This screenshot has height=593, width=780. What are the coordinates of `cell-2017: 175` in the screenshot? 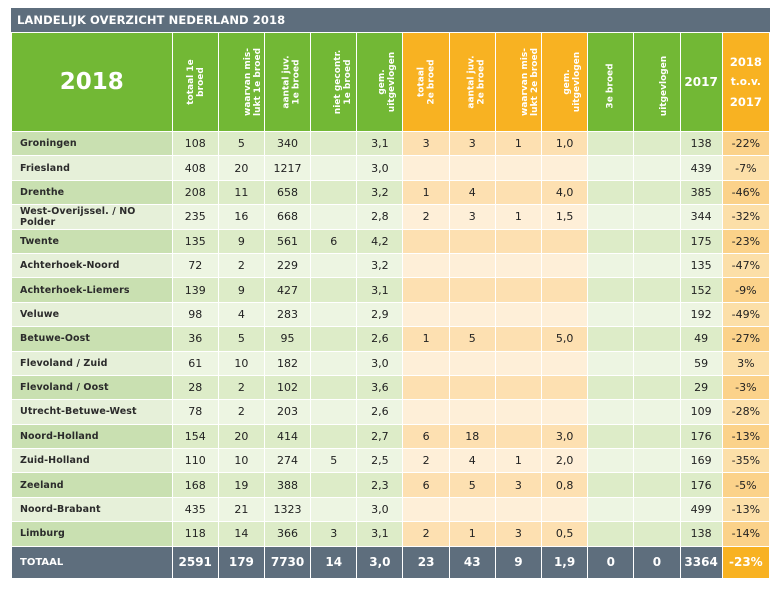 It's located at (701, 241).